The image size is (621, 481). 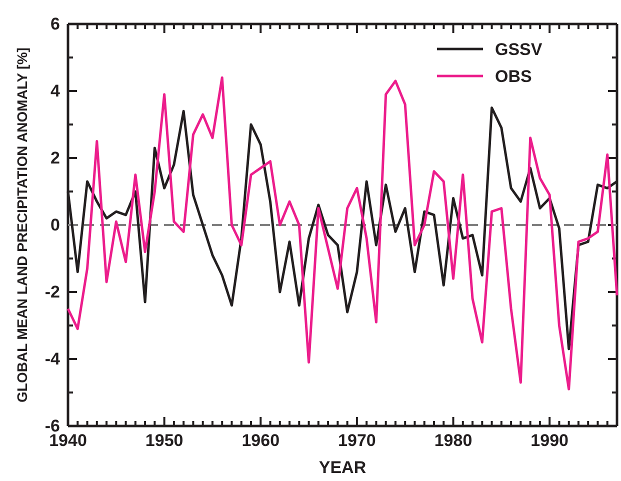 What do you see at coordinates (513, 76) in the screenshot?
I see `legend-label: OBS` at bounding box center [513, 76].